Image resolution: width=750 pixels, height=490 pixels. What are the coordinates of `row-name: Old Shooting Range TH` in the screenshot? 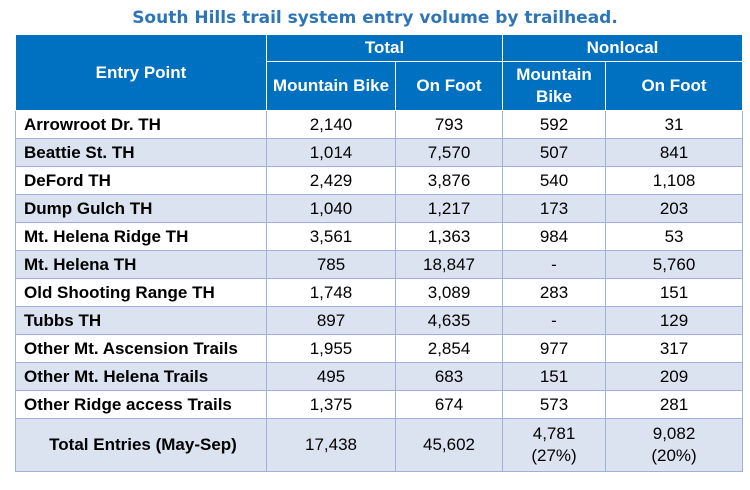 It's located at (141, 292).